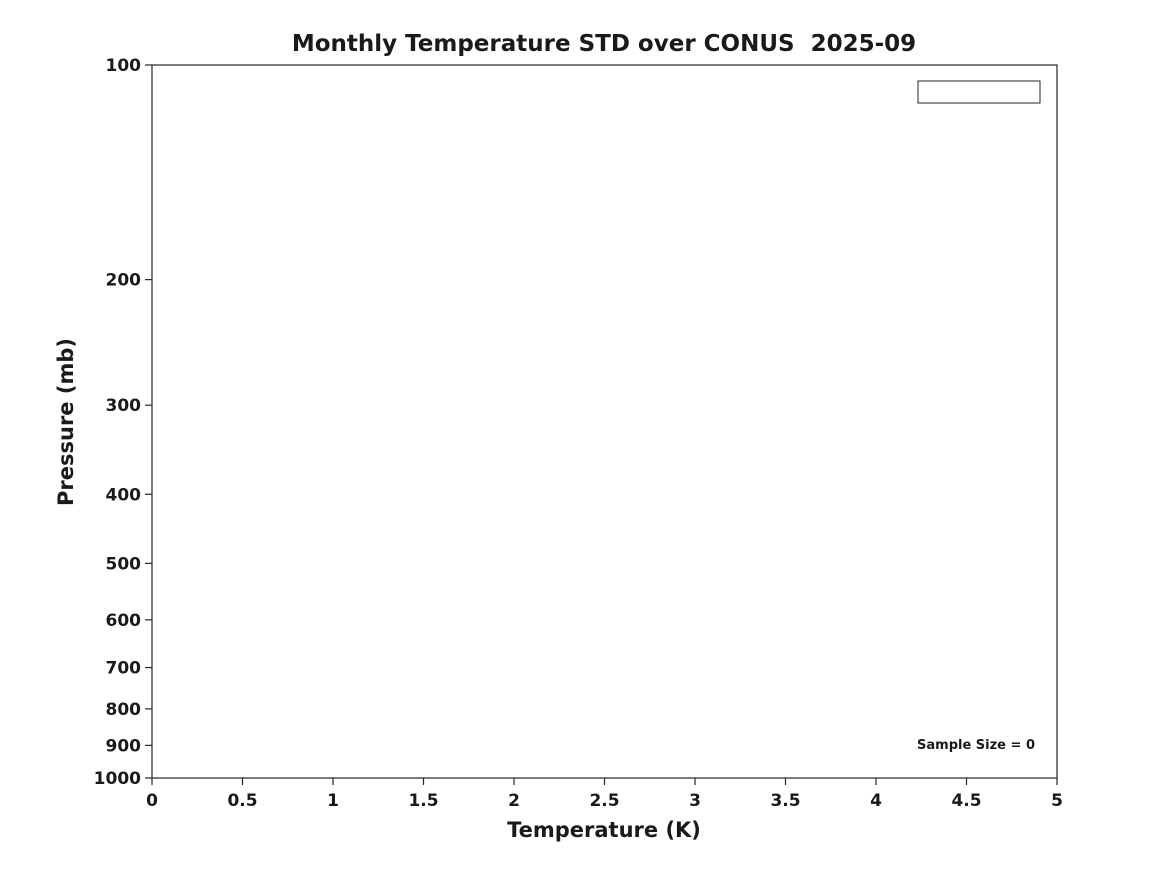  What do you see at coordinates (124, 406) in the screenshot?
I see `y-tick-label: 300` at bounding box center [124, 406].